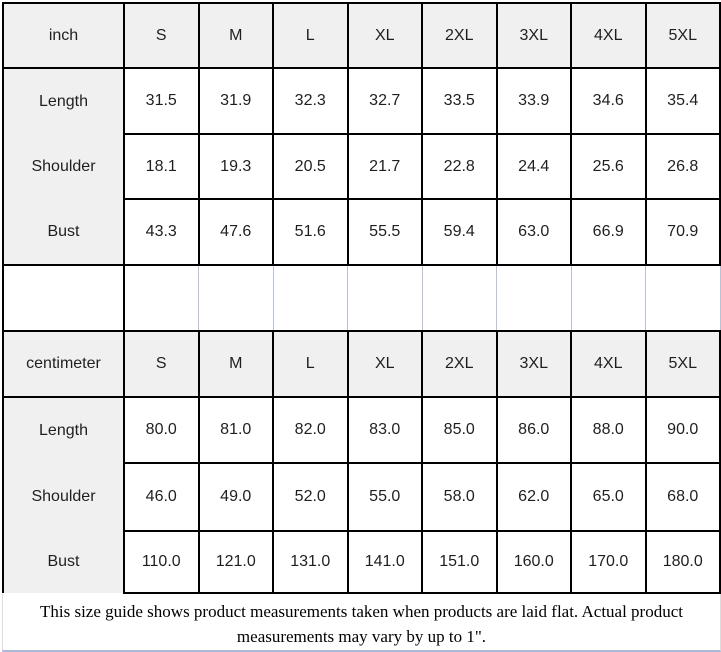  Describe the element at coordinates (608, 101) in the screenshot. I see `measurement-cell: 34.6` at that location.